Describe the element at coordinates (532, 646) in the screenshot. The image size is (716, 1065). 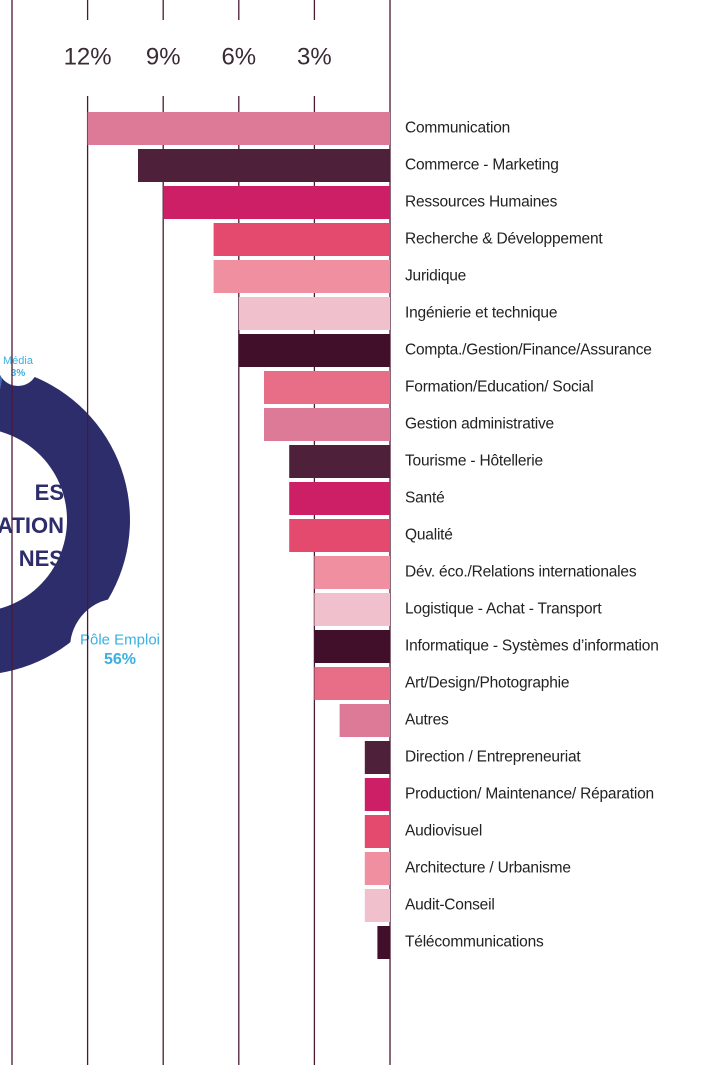
I see `category-label: Informatique - Systèmes d’information` at that location.